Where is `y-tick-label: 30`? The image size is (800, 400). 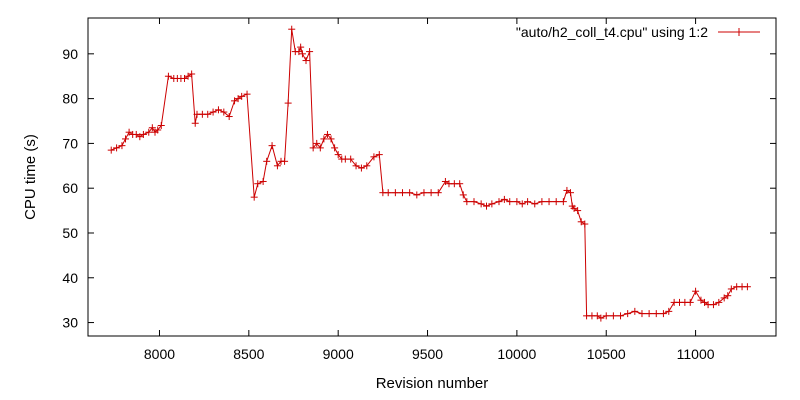 y-tick-label: 30 is located at coordinates (70, 323).